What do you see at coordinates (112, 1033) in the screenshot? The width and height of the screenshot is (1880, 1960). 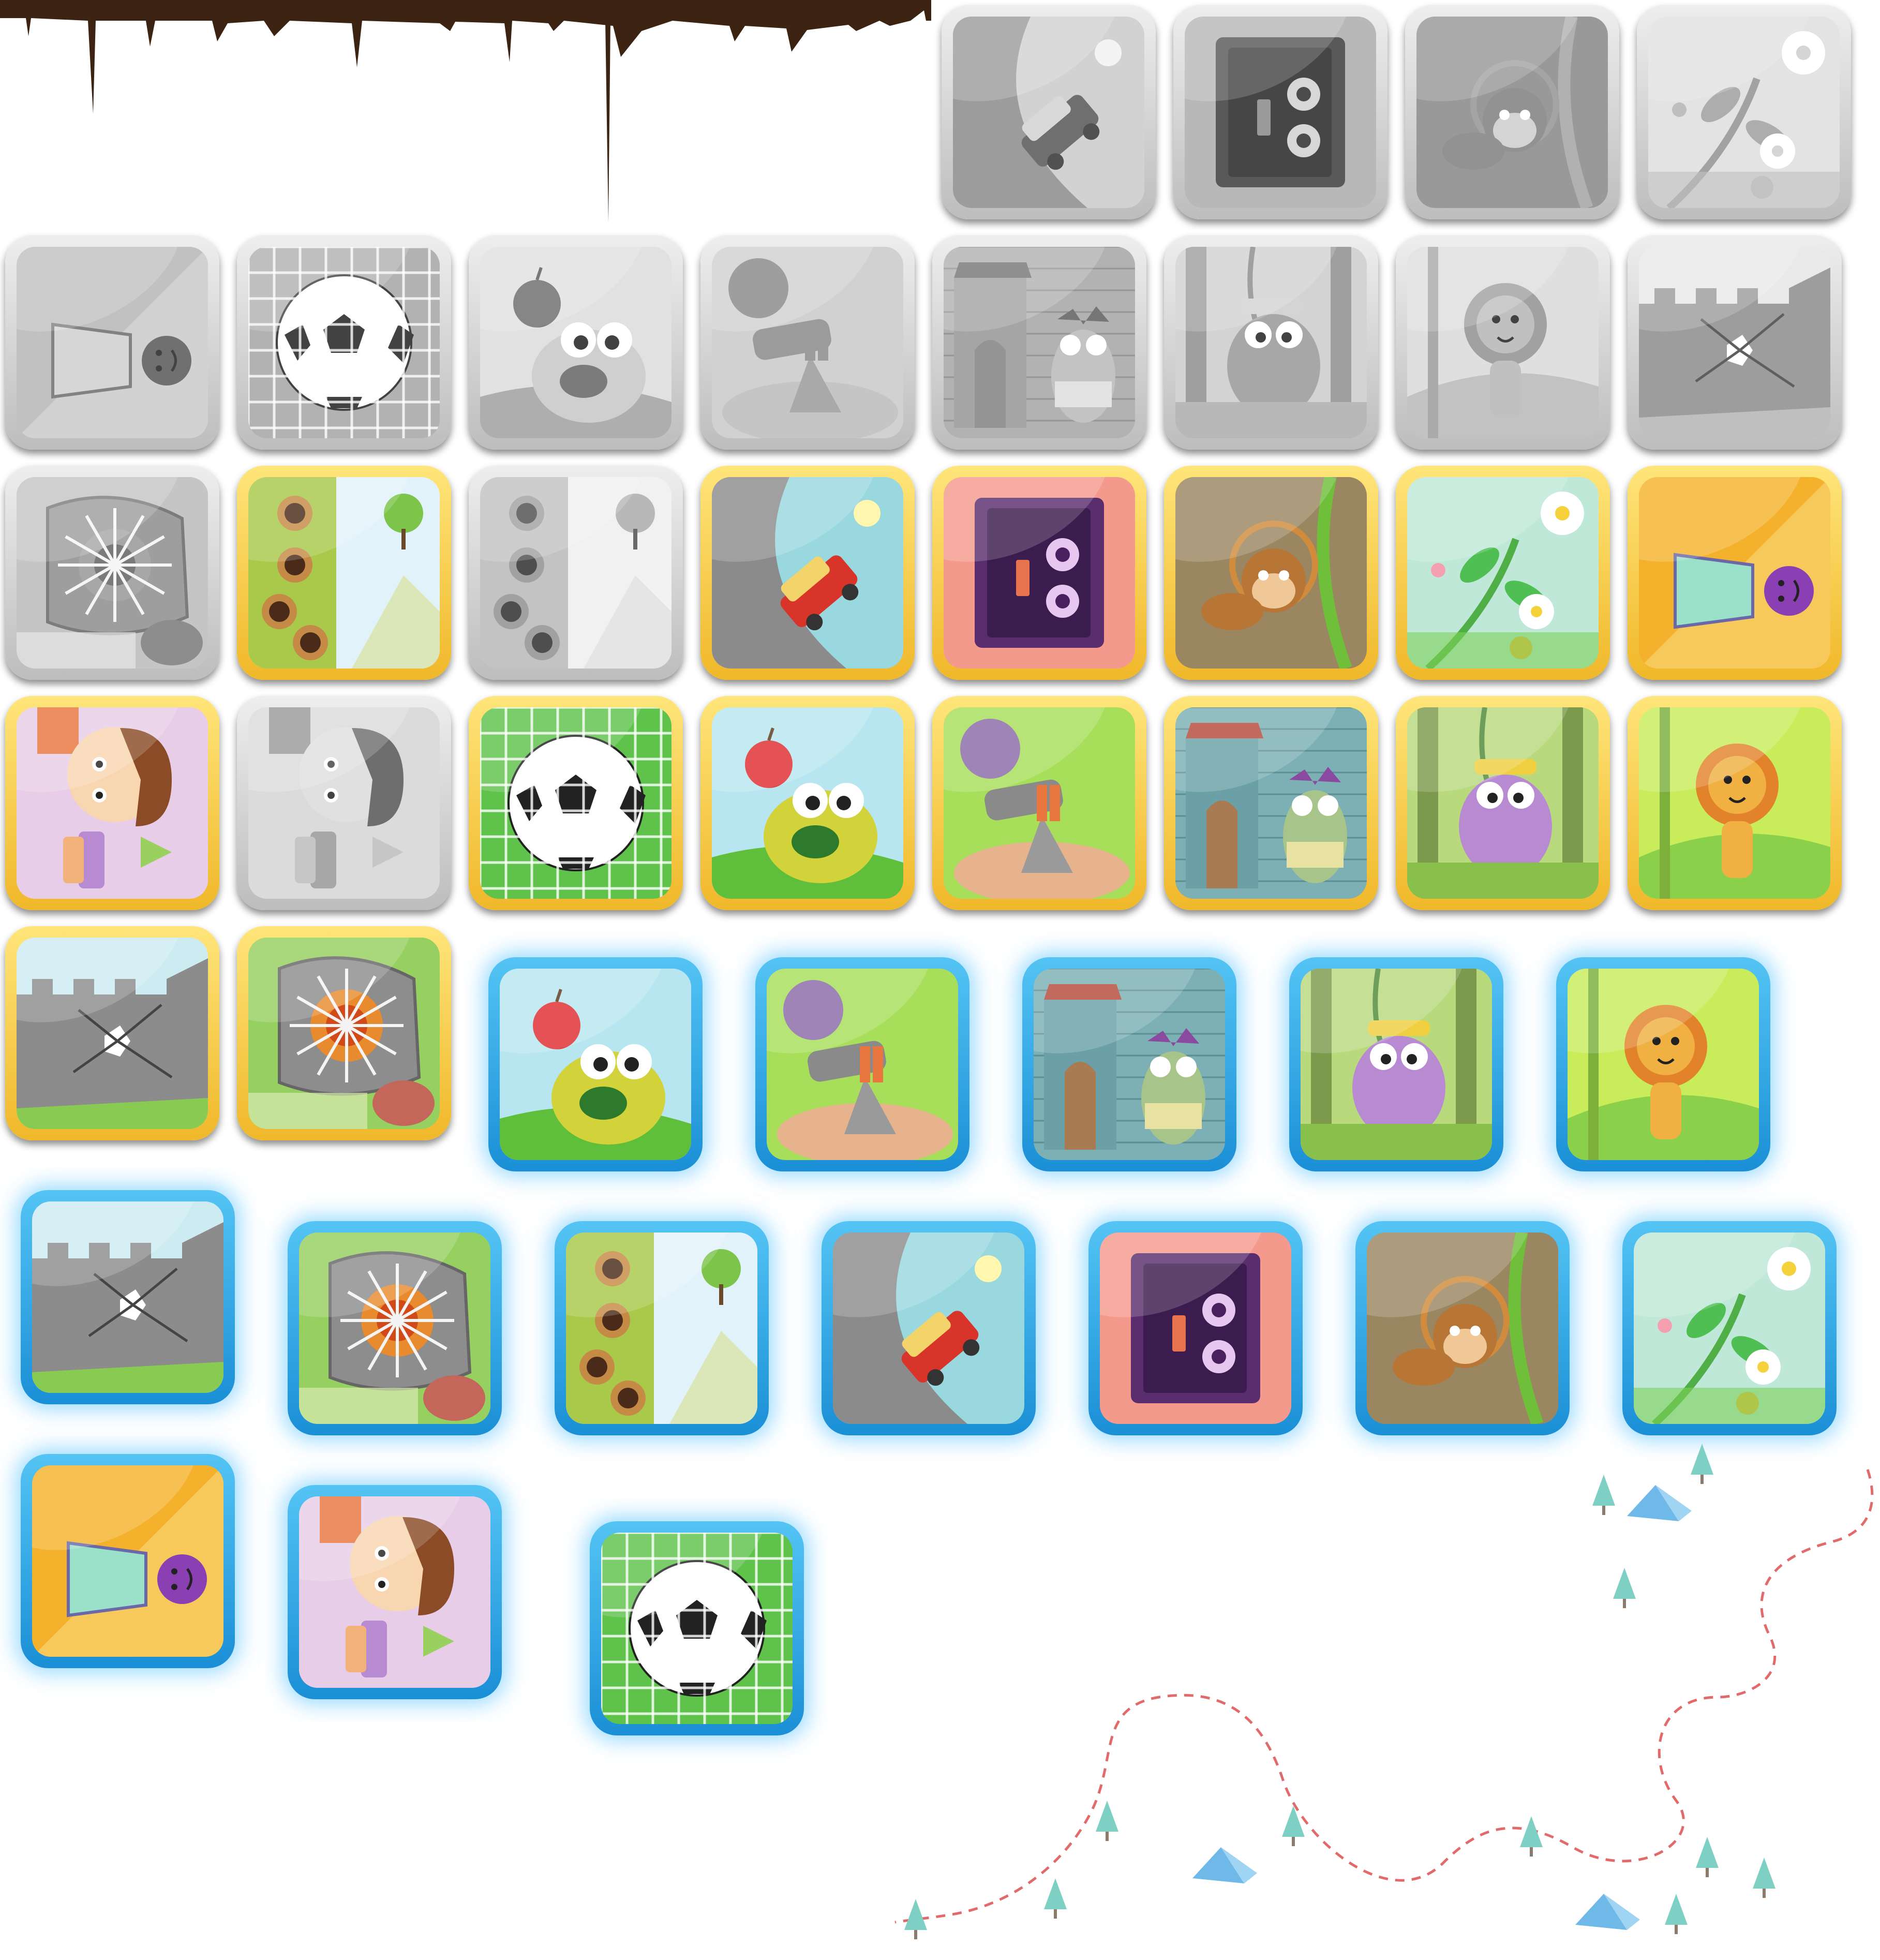 I see `level-tile-wall-unlocked` at bounding box center [112, 1033].